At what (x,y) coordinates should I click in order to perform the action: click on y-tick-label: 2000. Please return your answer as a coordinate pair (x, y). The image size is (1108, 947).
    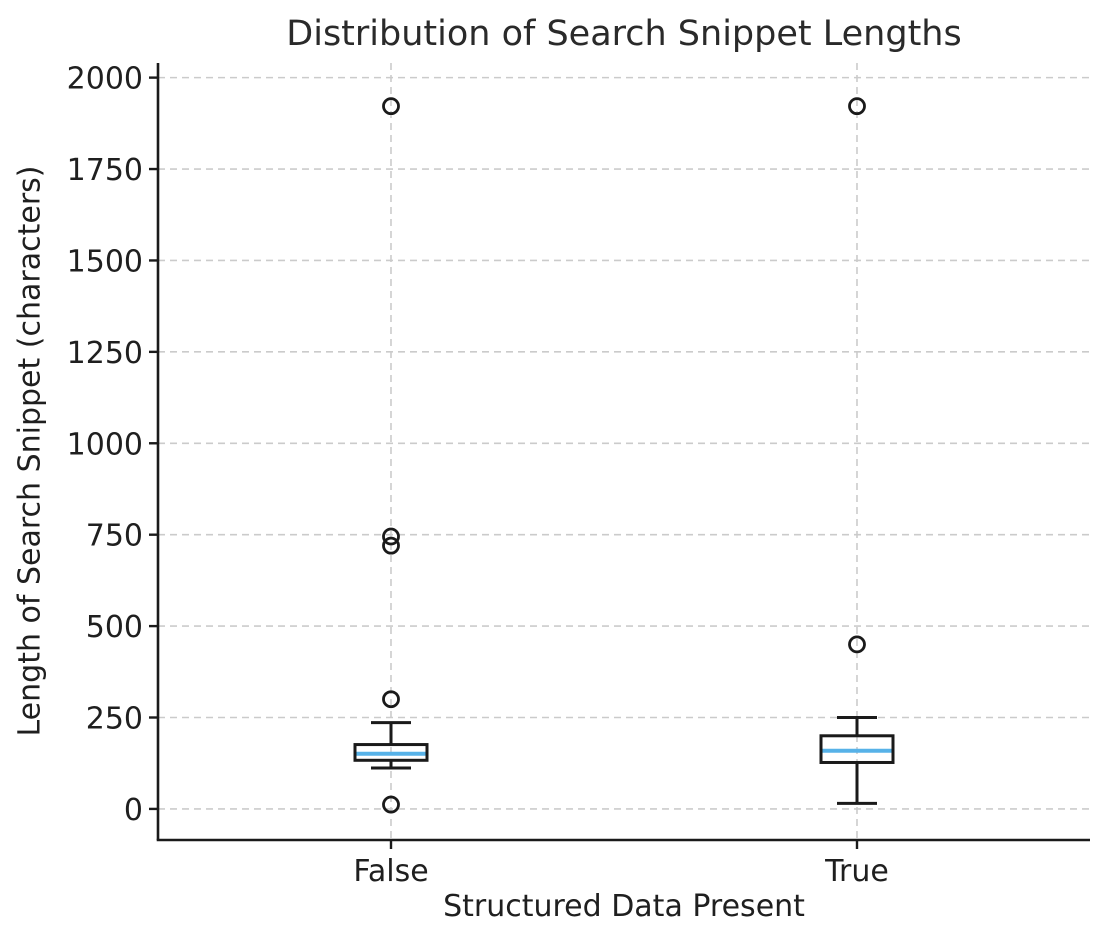
    Looking at the image, I should click on (105, 79).